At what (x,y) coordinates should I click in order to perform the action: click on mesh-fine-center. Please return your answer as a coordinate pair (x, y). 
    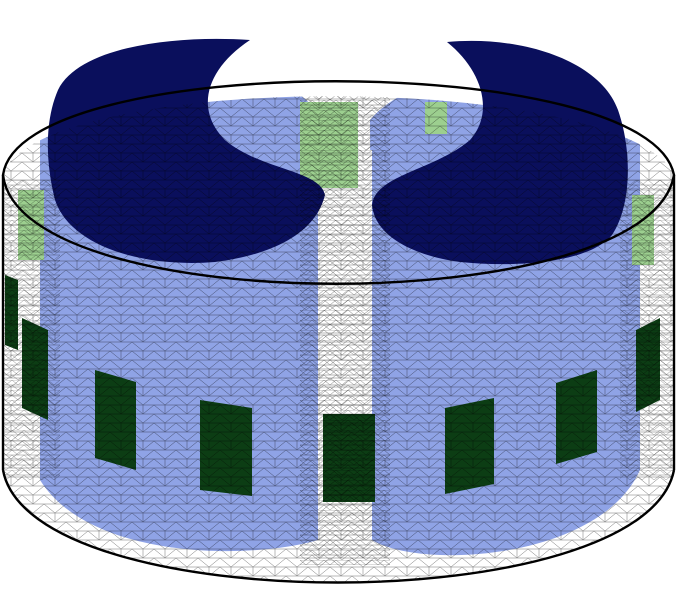
    Looking at the image, I should click on (345, 330).